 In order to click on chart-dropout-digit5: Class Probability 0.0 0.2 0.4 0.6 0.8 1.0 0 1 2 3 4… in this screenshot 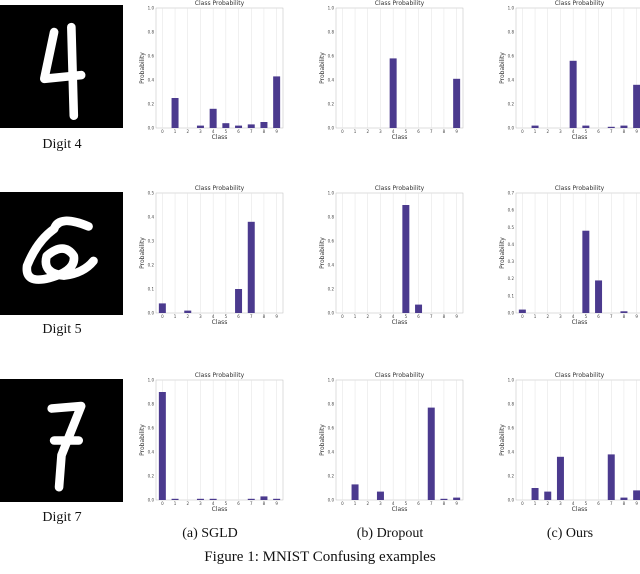, I will do `click(393, 259)`.